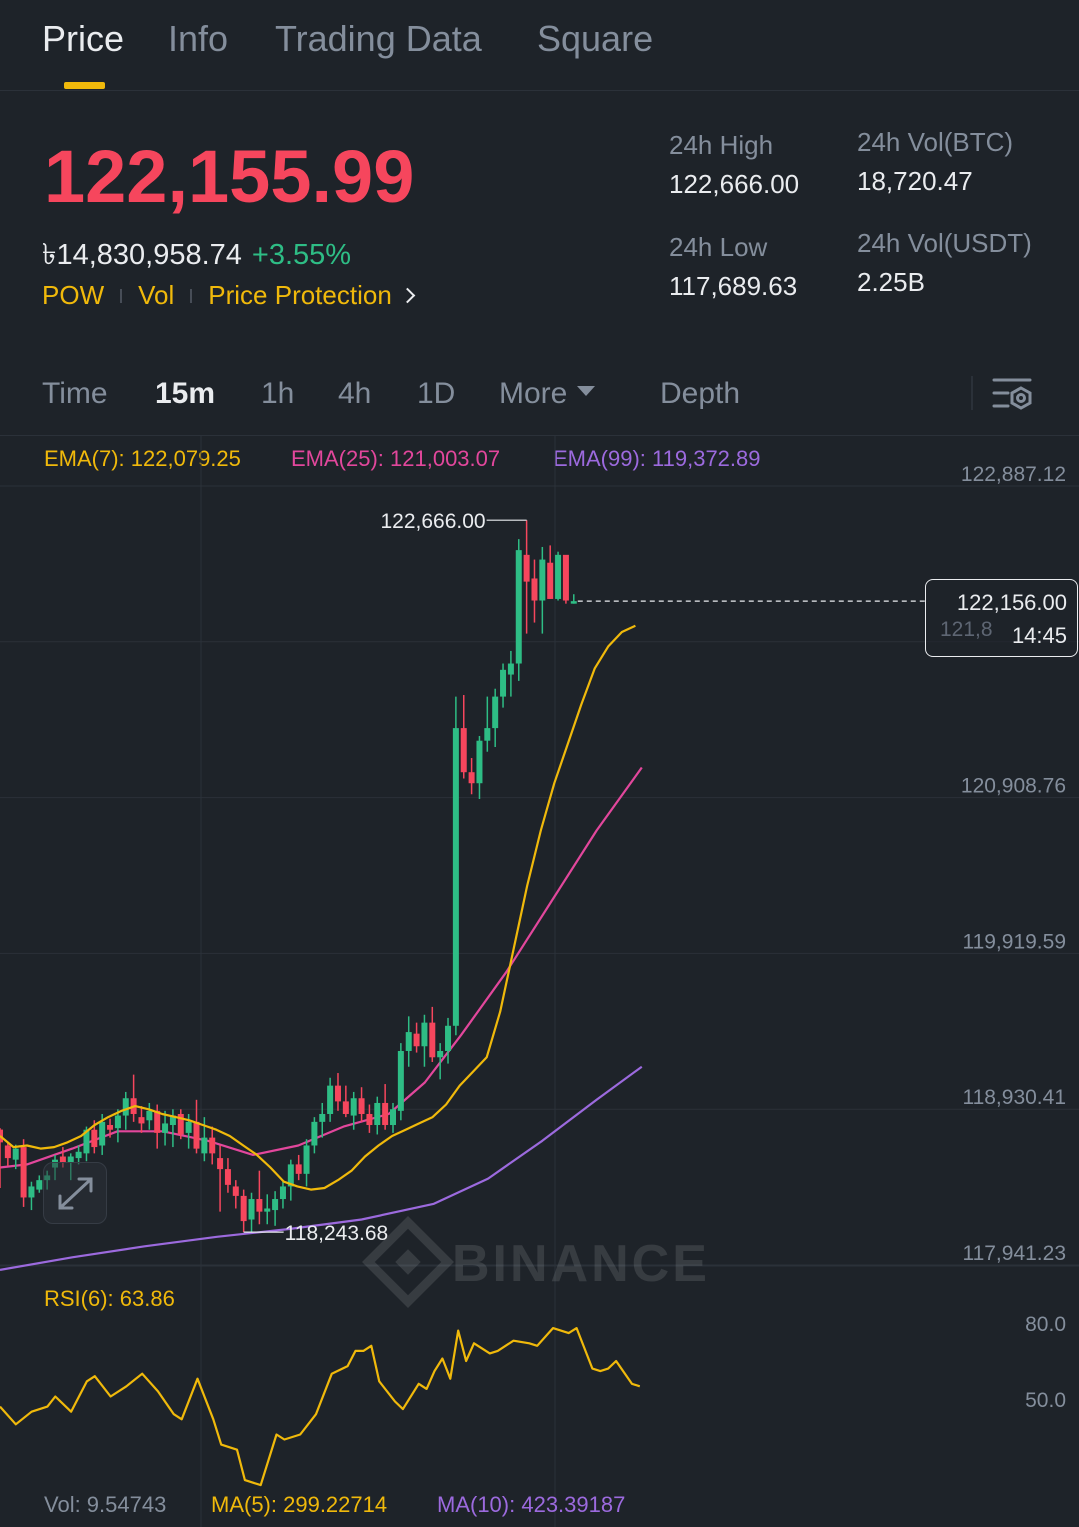 The height and width of the screenshot is (1527, 1079). What do you see at coordinates (1014, 1097) in the screenshot?
I see `price-axis-label: 118,930.41` at bounding box center [1014, 1097].